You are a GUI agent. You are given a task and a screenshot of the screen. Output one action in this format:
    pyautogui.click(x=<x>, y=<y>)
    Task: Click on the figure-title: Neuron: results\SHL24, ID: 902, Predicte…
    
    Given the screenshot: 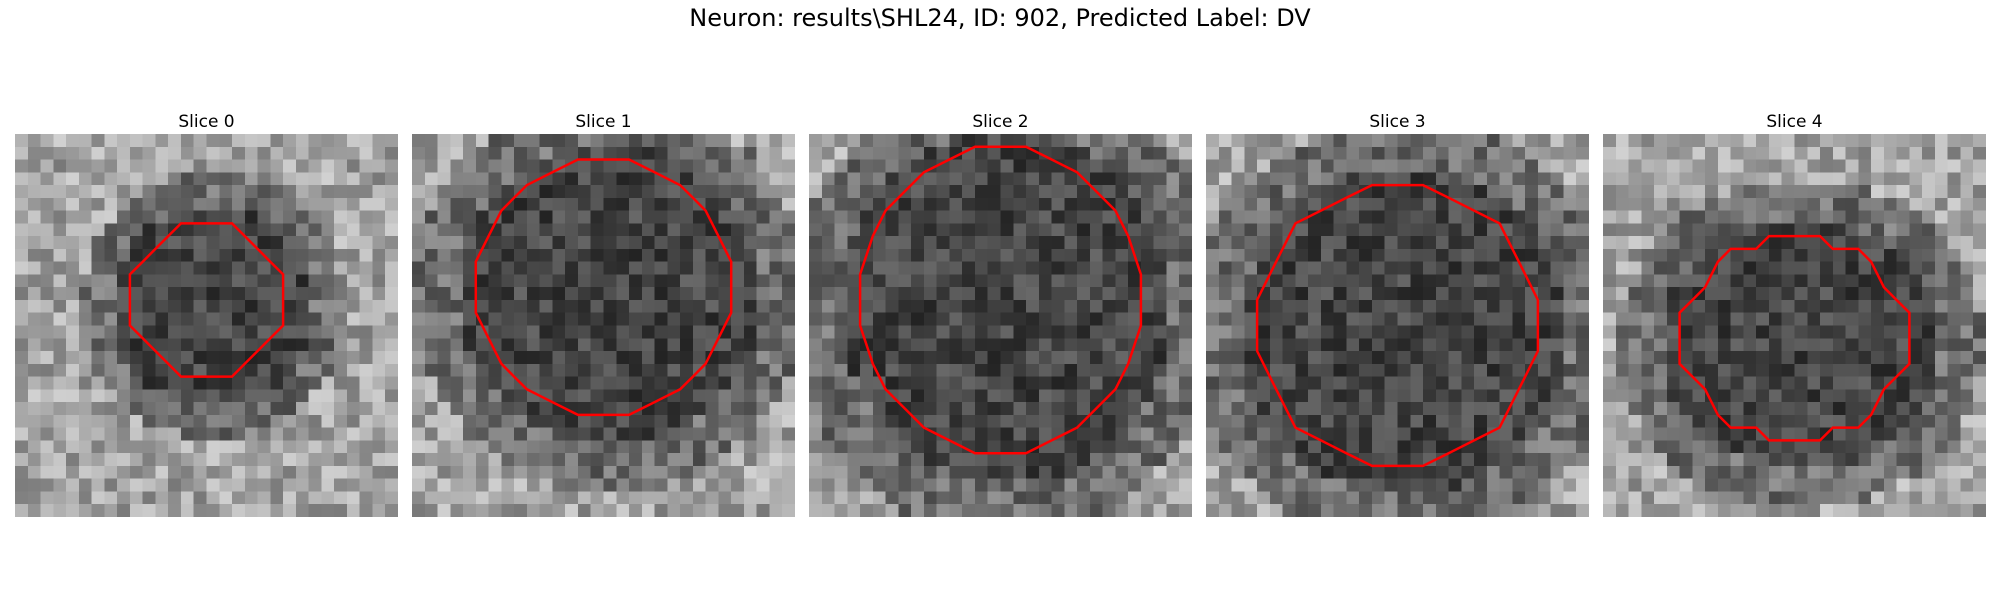 What is the action you would take?
    pyautogui.click(x=1000, y=18)
    